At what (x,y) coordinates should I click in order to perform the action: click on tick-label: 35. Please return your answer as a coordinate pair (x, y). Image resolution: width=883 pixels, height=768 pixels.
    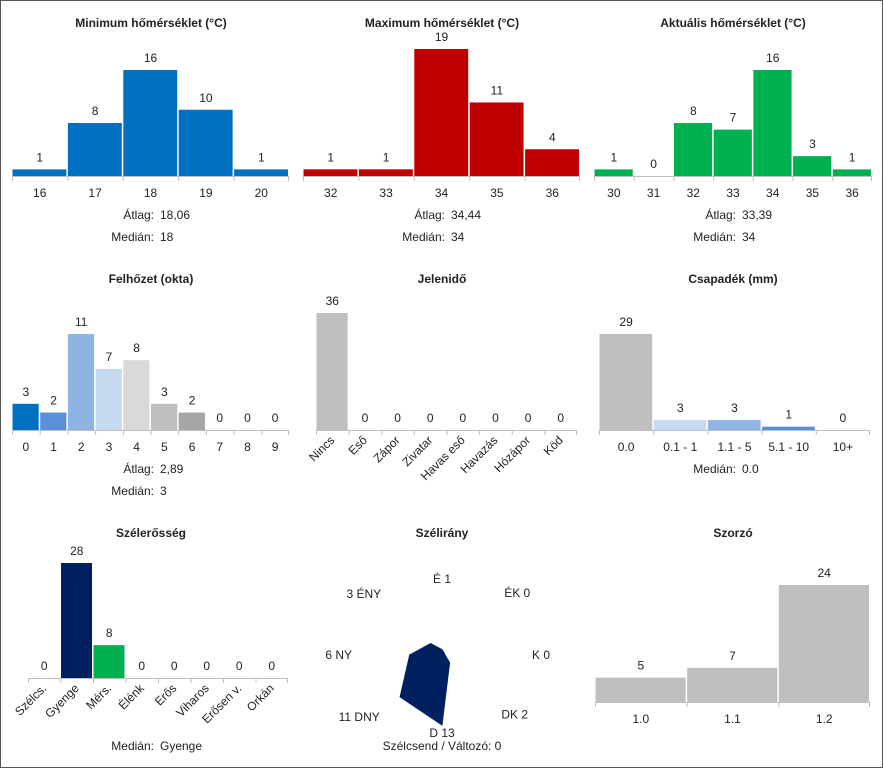
    Looking at the image, I should click on (813, 193).